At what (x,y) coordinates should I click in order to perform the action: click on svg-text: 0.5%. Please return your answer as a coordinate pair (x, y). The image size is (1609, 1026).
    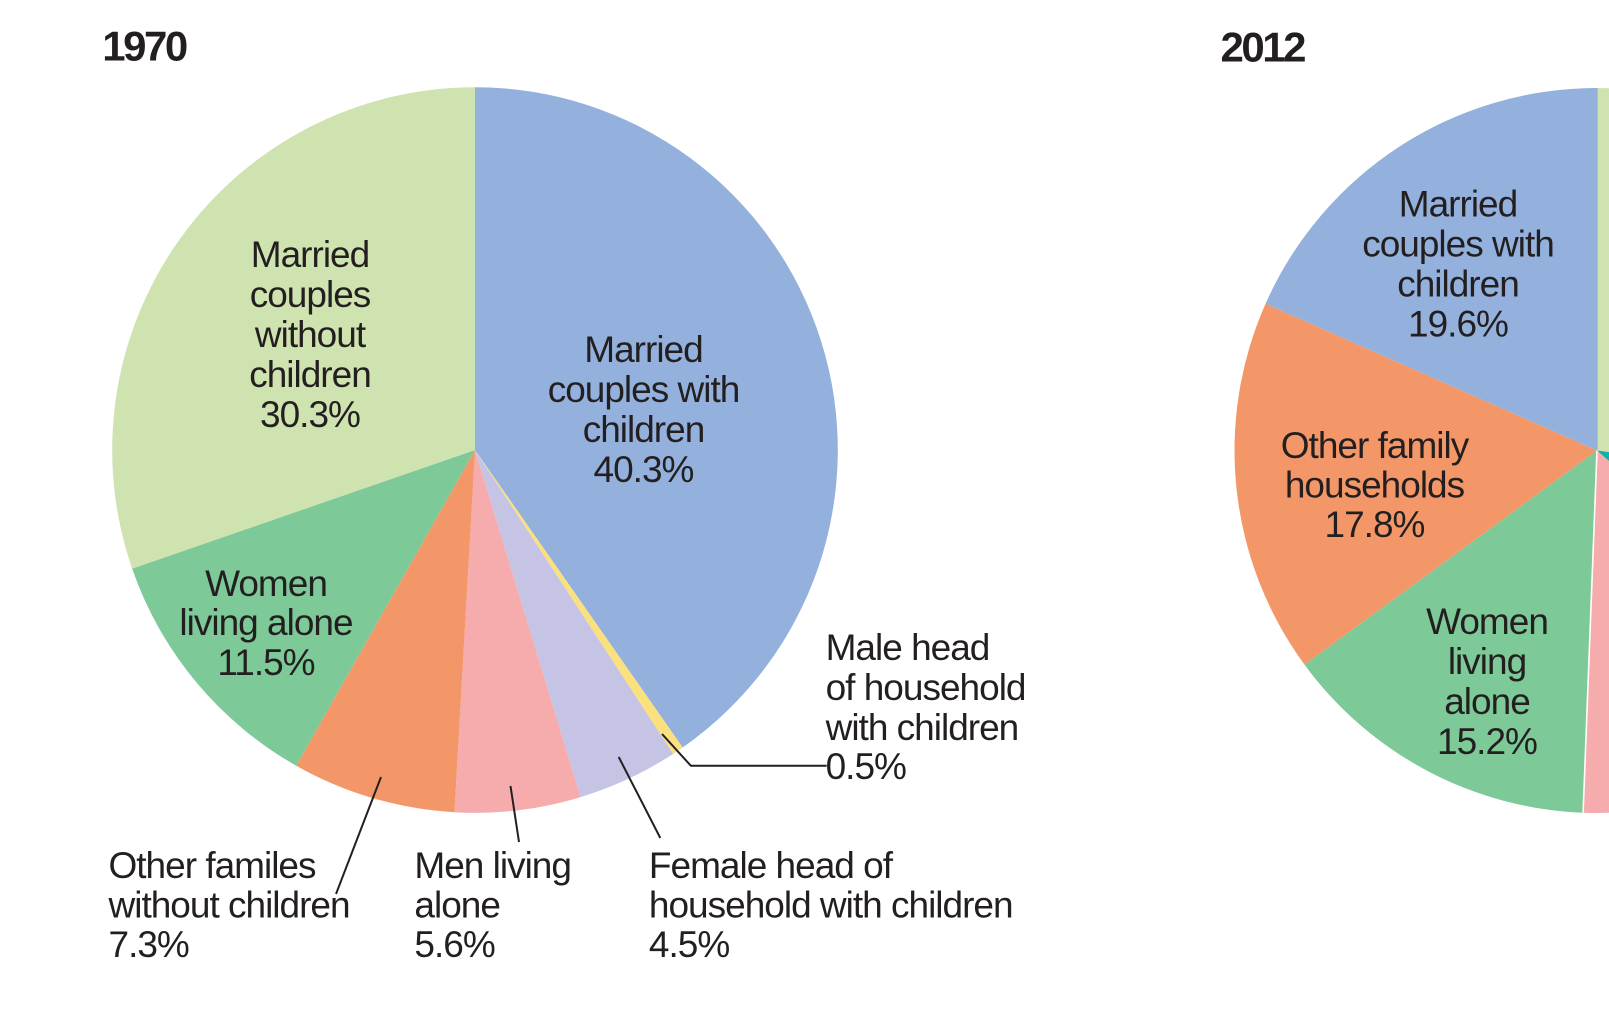
    Looking at the image, I should click on (866, 766).